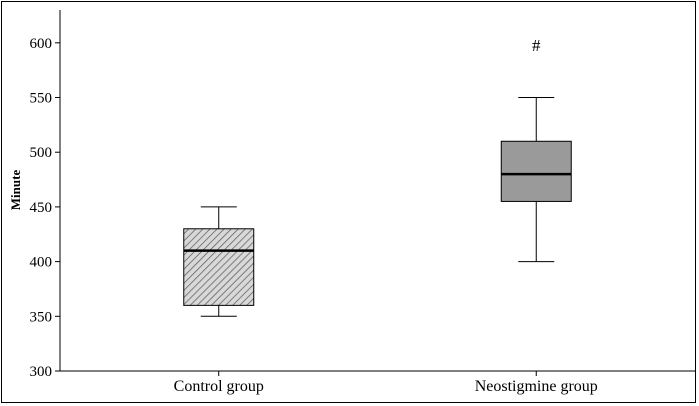 The height and width of the screenshot is (406, 699). What do you see at coordinates (41, 208) in the screenshot?
I see `y-tick-label: 450` at bounding box center [41, 208].